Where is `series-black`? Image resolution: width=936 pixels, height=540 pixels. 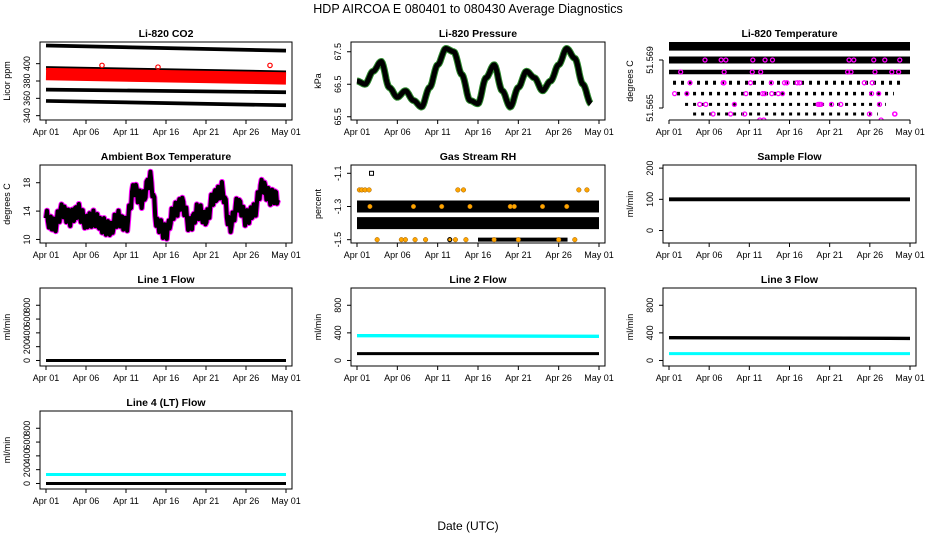 series-black is located at coordinates (789, 338).